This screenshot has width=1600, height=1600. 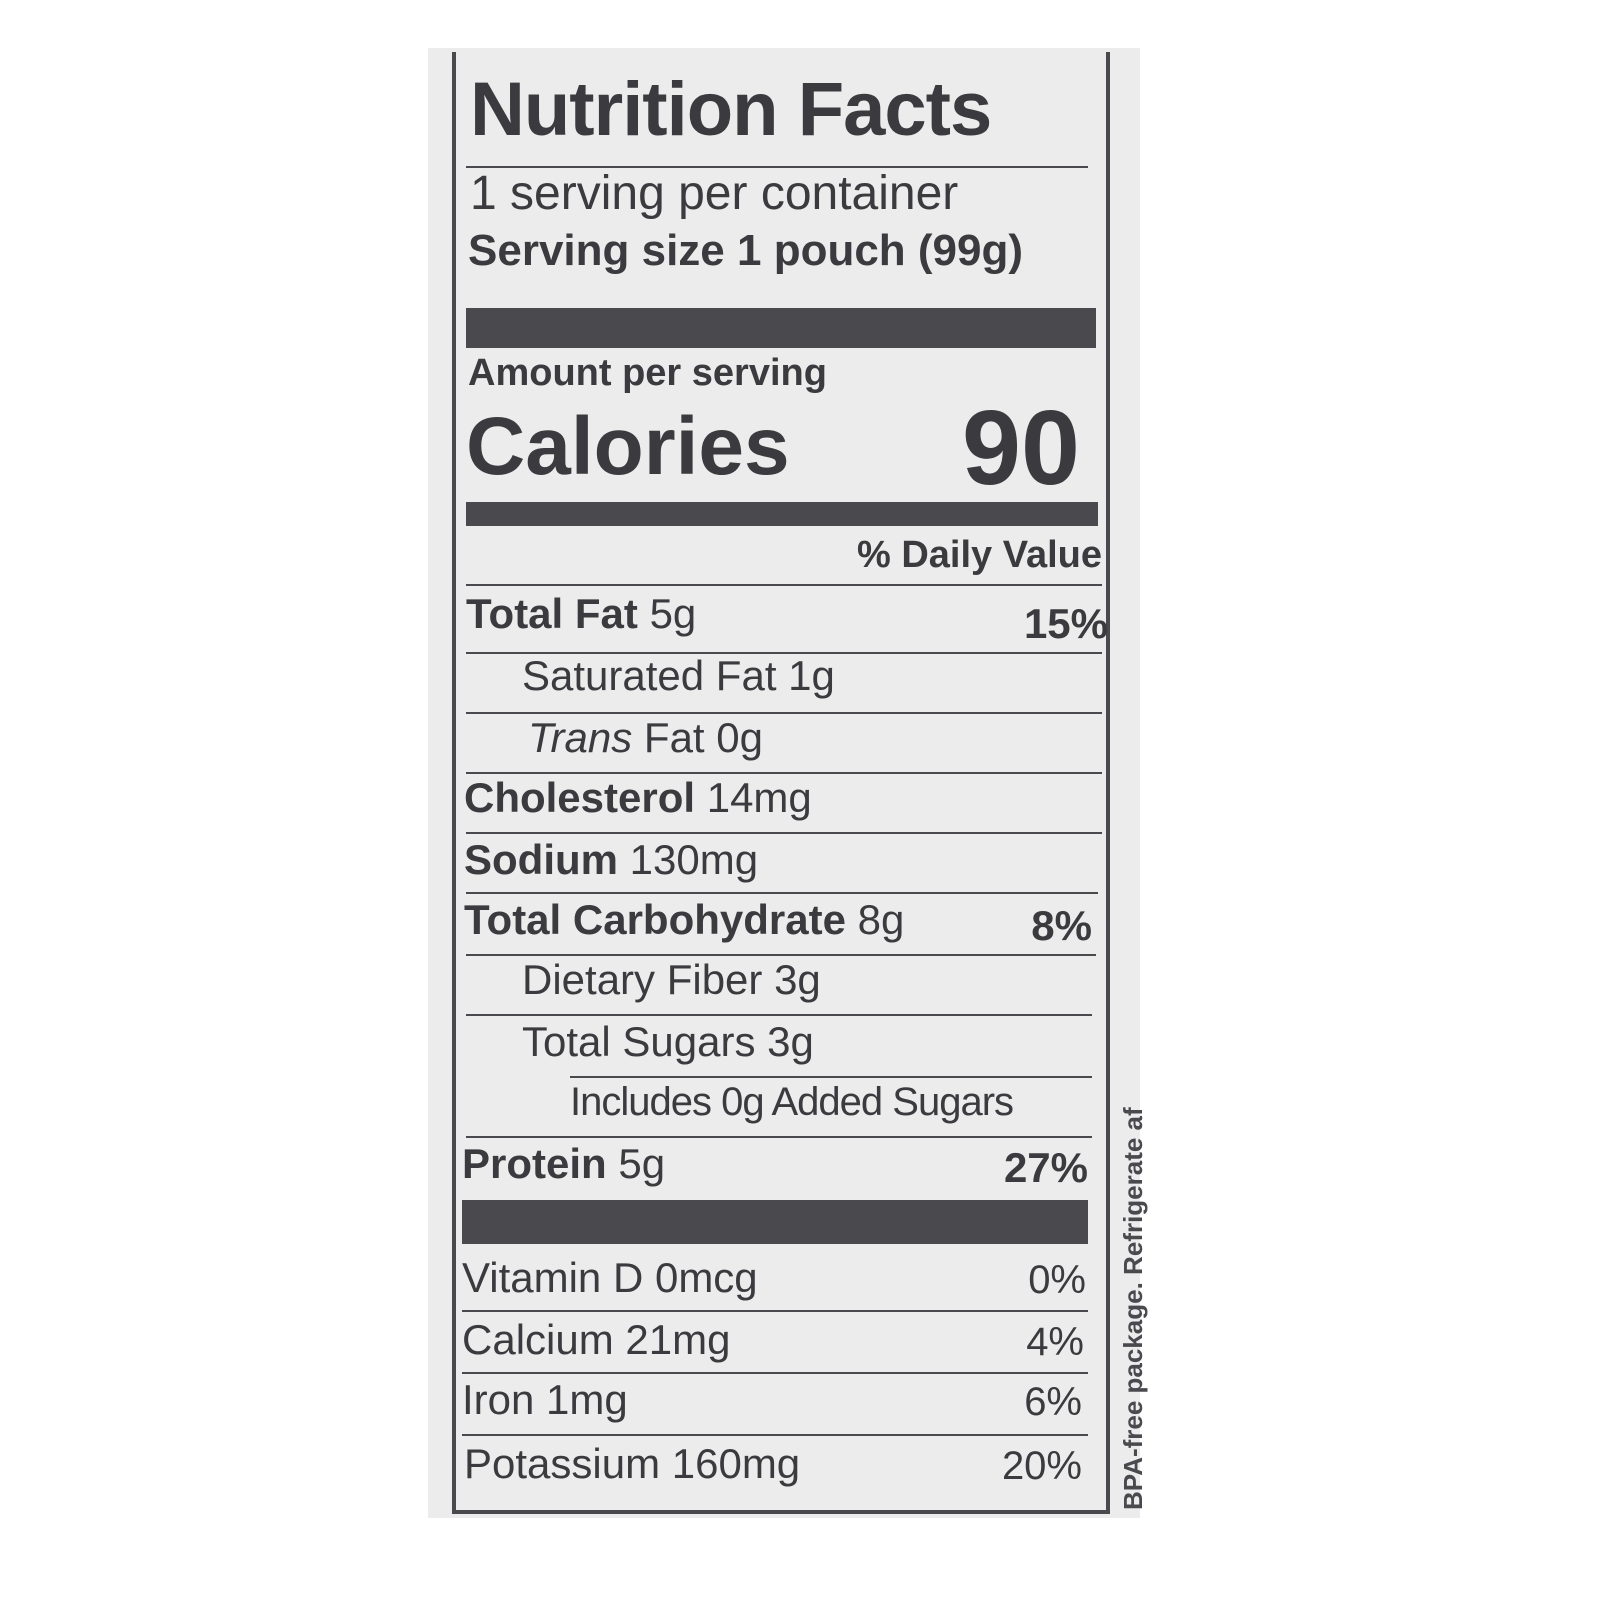 I want to click on nutrient-amount: 8g, so click(x=881, y=919).